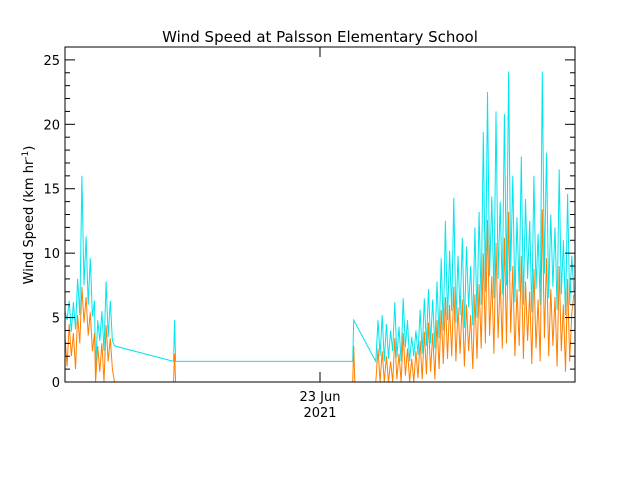  I want to click on y-axis-label-main: Wind Speed (km hr, so click(29, 221).